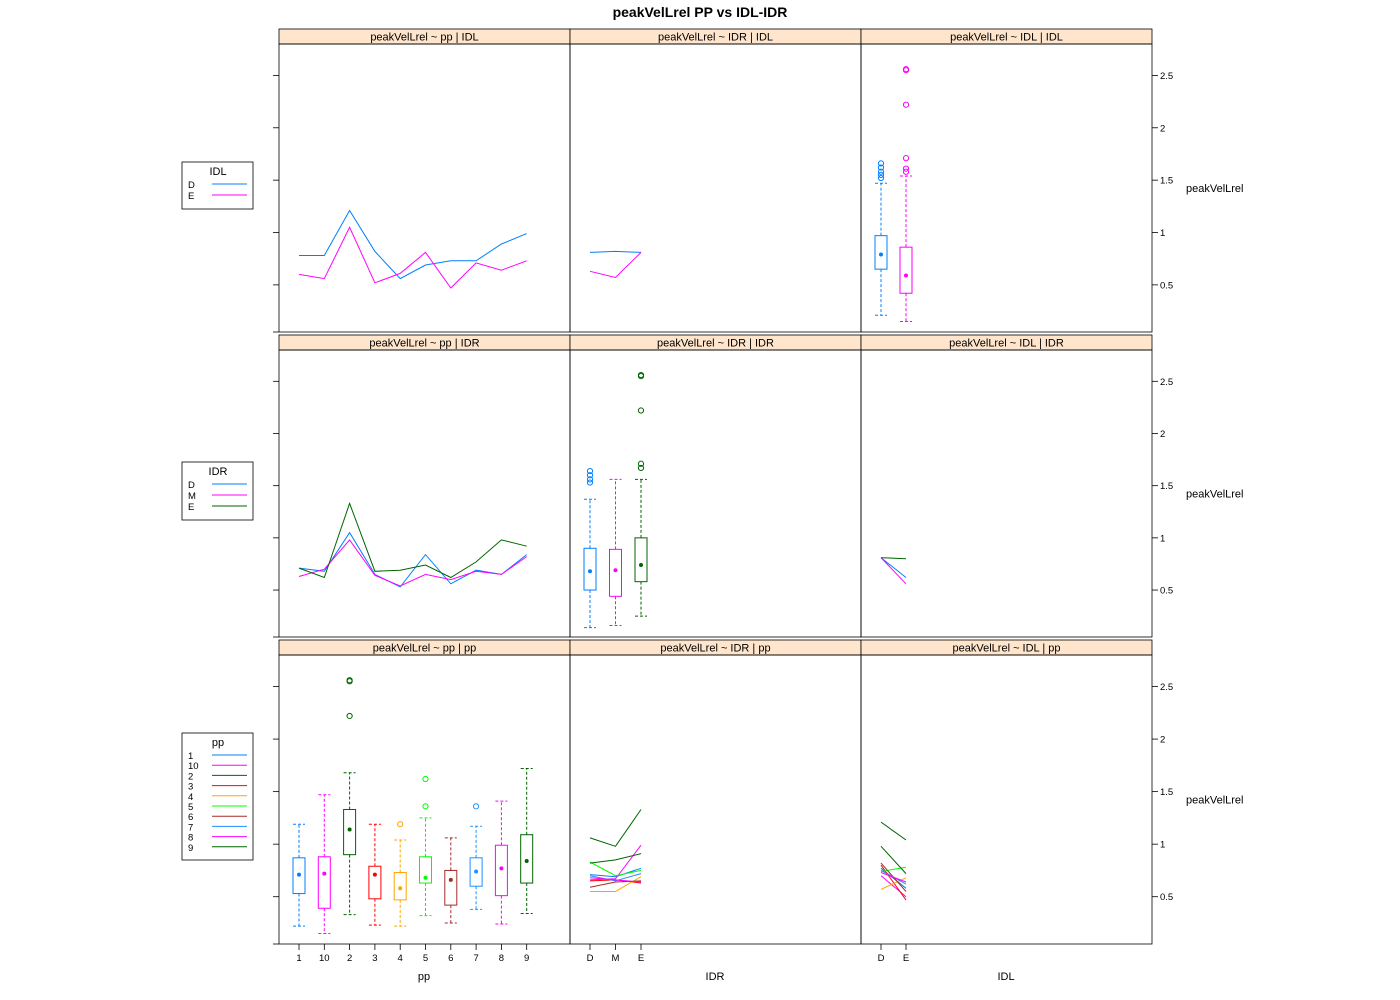 This screenshot has height=1000, width=1400. I want to click on x-axis-label: pp, so click(424, 977).